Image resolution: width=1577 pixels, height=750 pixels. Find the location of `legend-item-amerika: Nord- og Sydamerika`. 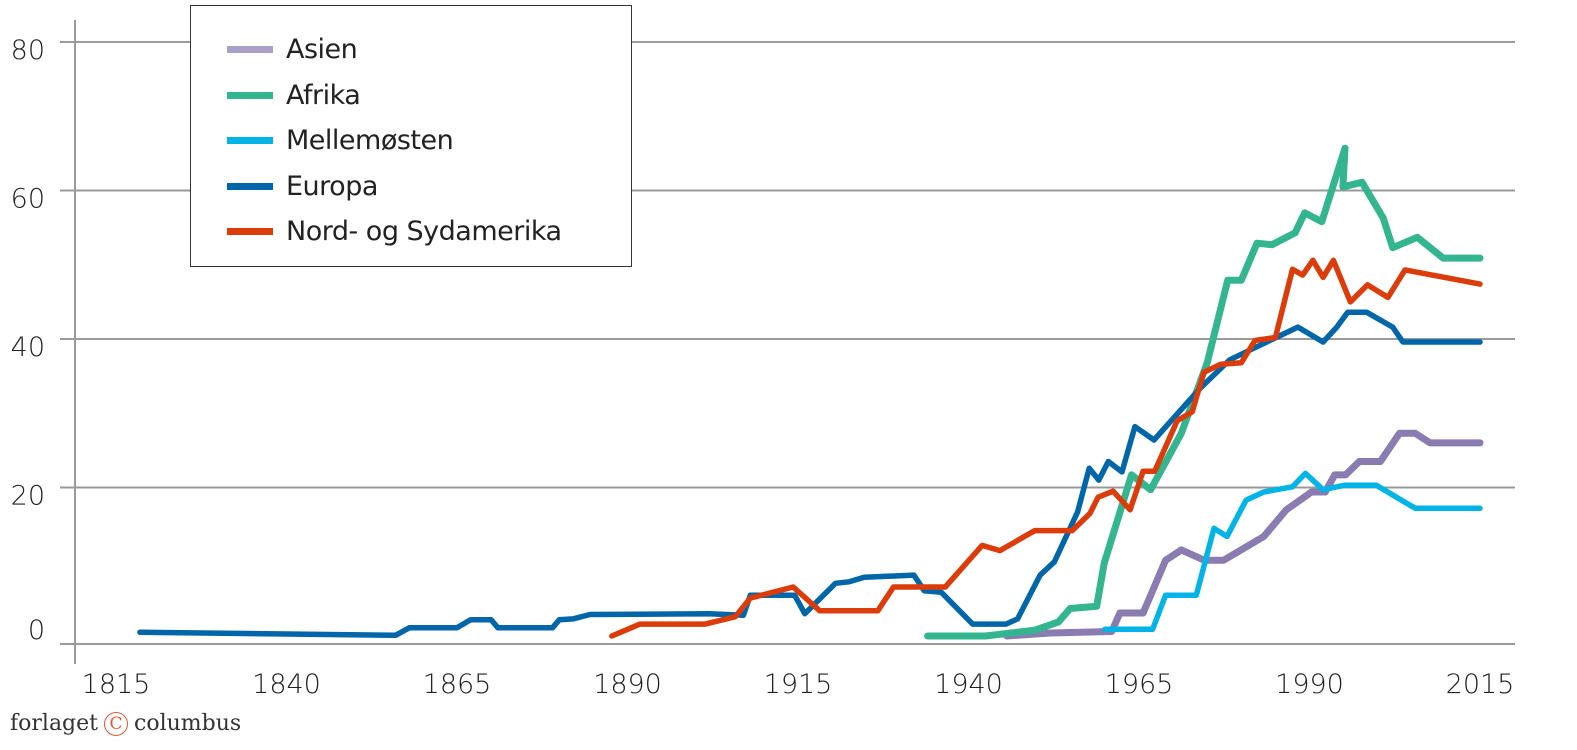

legend-item-amerika: Nord- og Sydamerika is located at coordinates (394, 231).